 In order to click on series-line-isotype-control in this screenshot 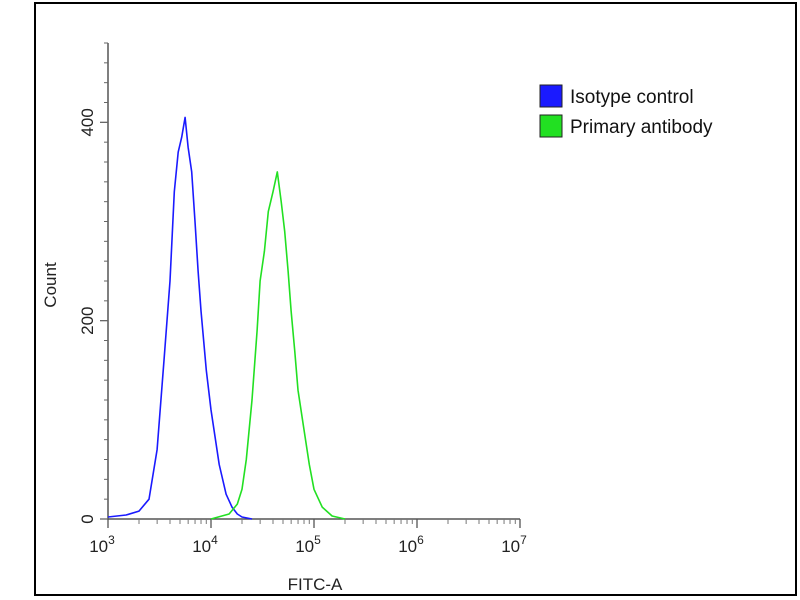, I will do `click(180, 318)`.